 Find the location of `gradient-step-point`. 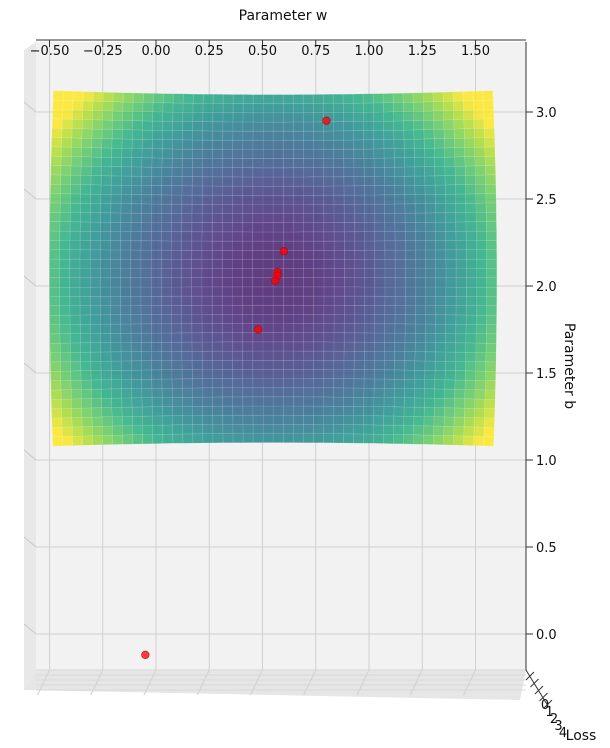

gradient-step-point is located at coordinates (258, 329).